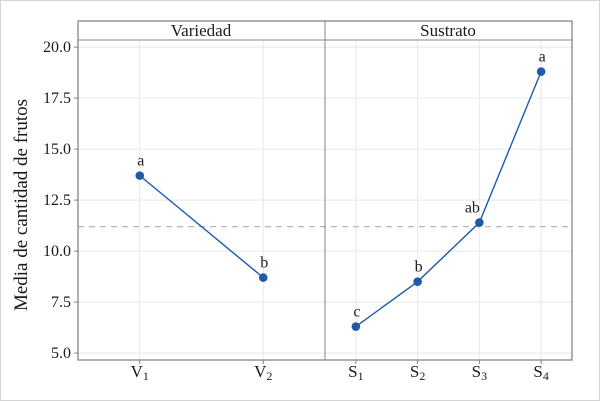  Describe the element at coordinates (417, 372) in the screenshot. I see `x-category-label: S2` at that location.